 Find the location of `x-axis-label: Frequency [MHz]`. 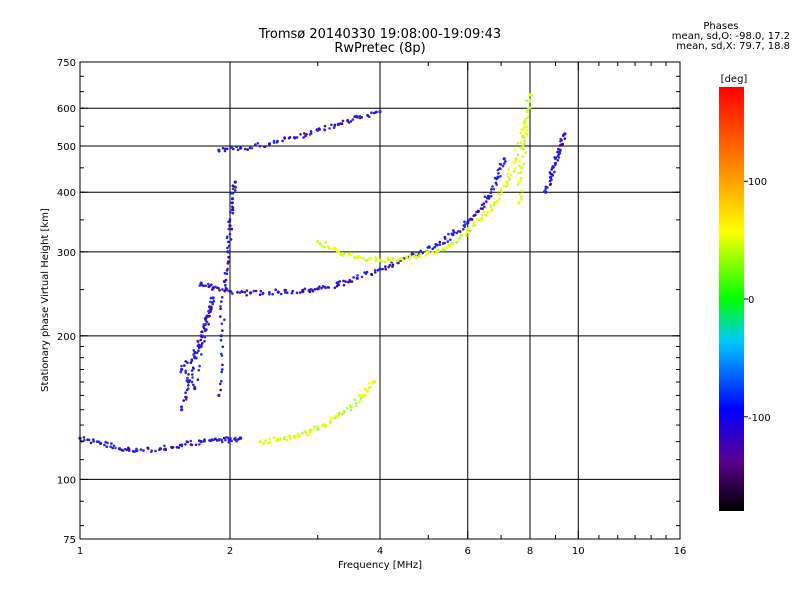

x-axis-label: Frequency [MHz] is located at coordinates (380, 565).